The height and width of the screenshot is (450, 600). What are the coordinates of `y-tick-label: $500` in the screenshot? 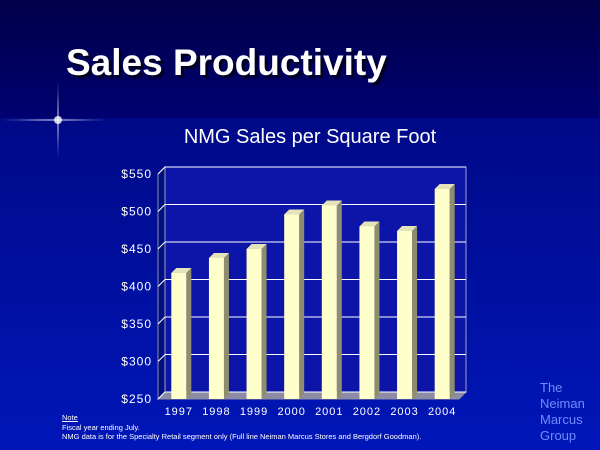 It's located at (136, 212).